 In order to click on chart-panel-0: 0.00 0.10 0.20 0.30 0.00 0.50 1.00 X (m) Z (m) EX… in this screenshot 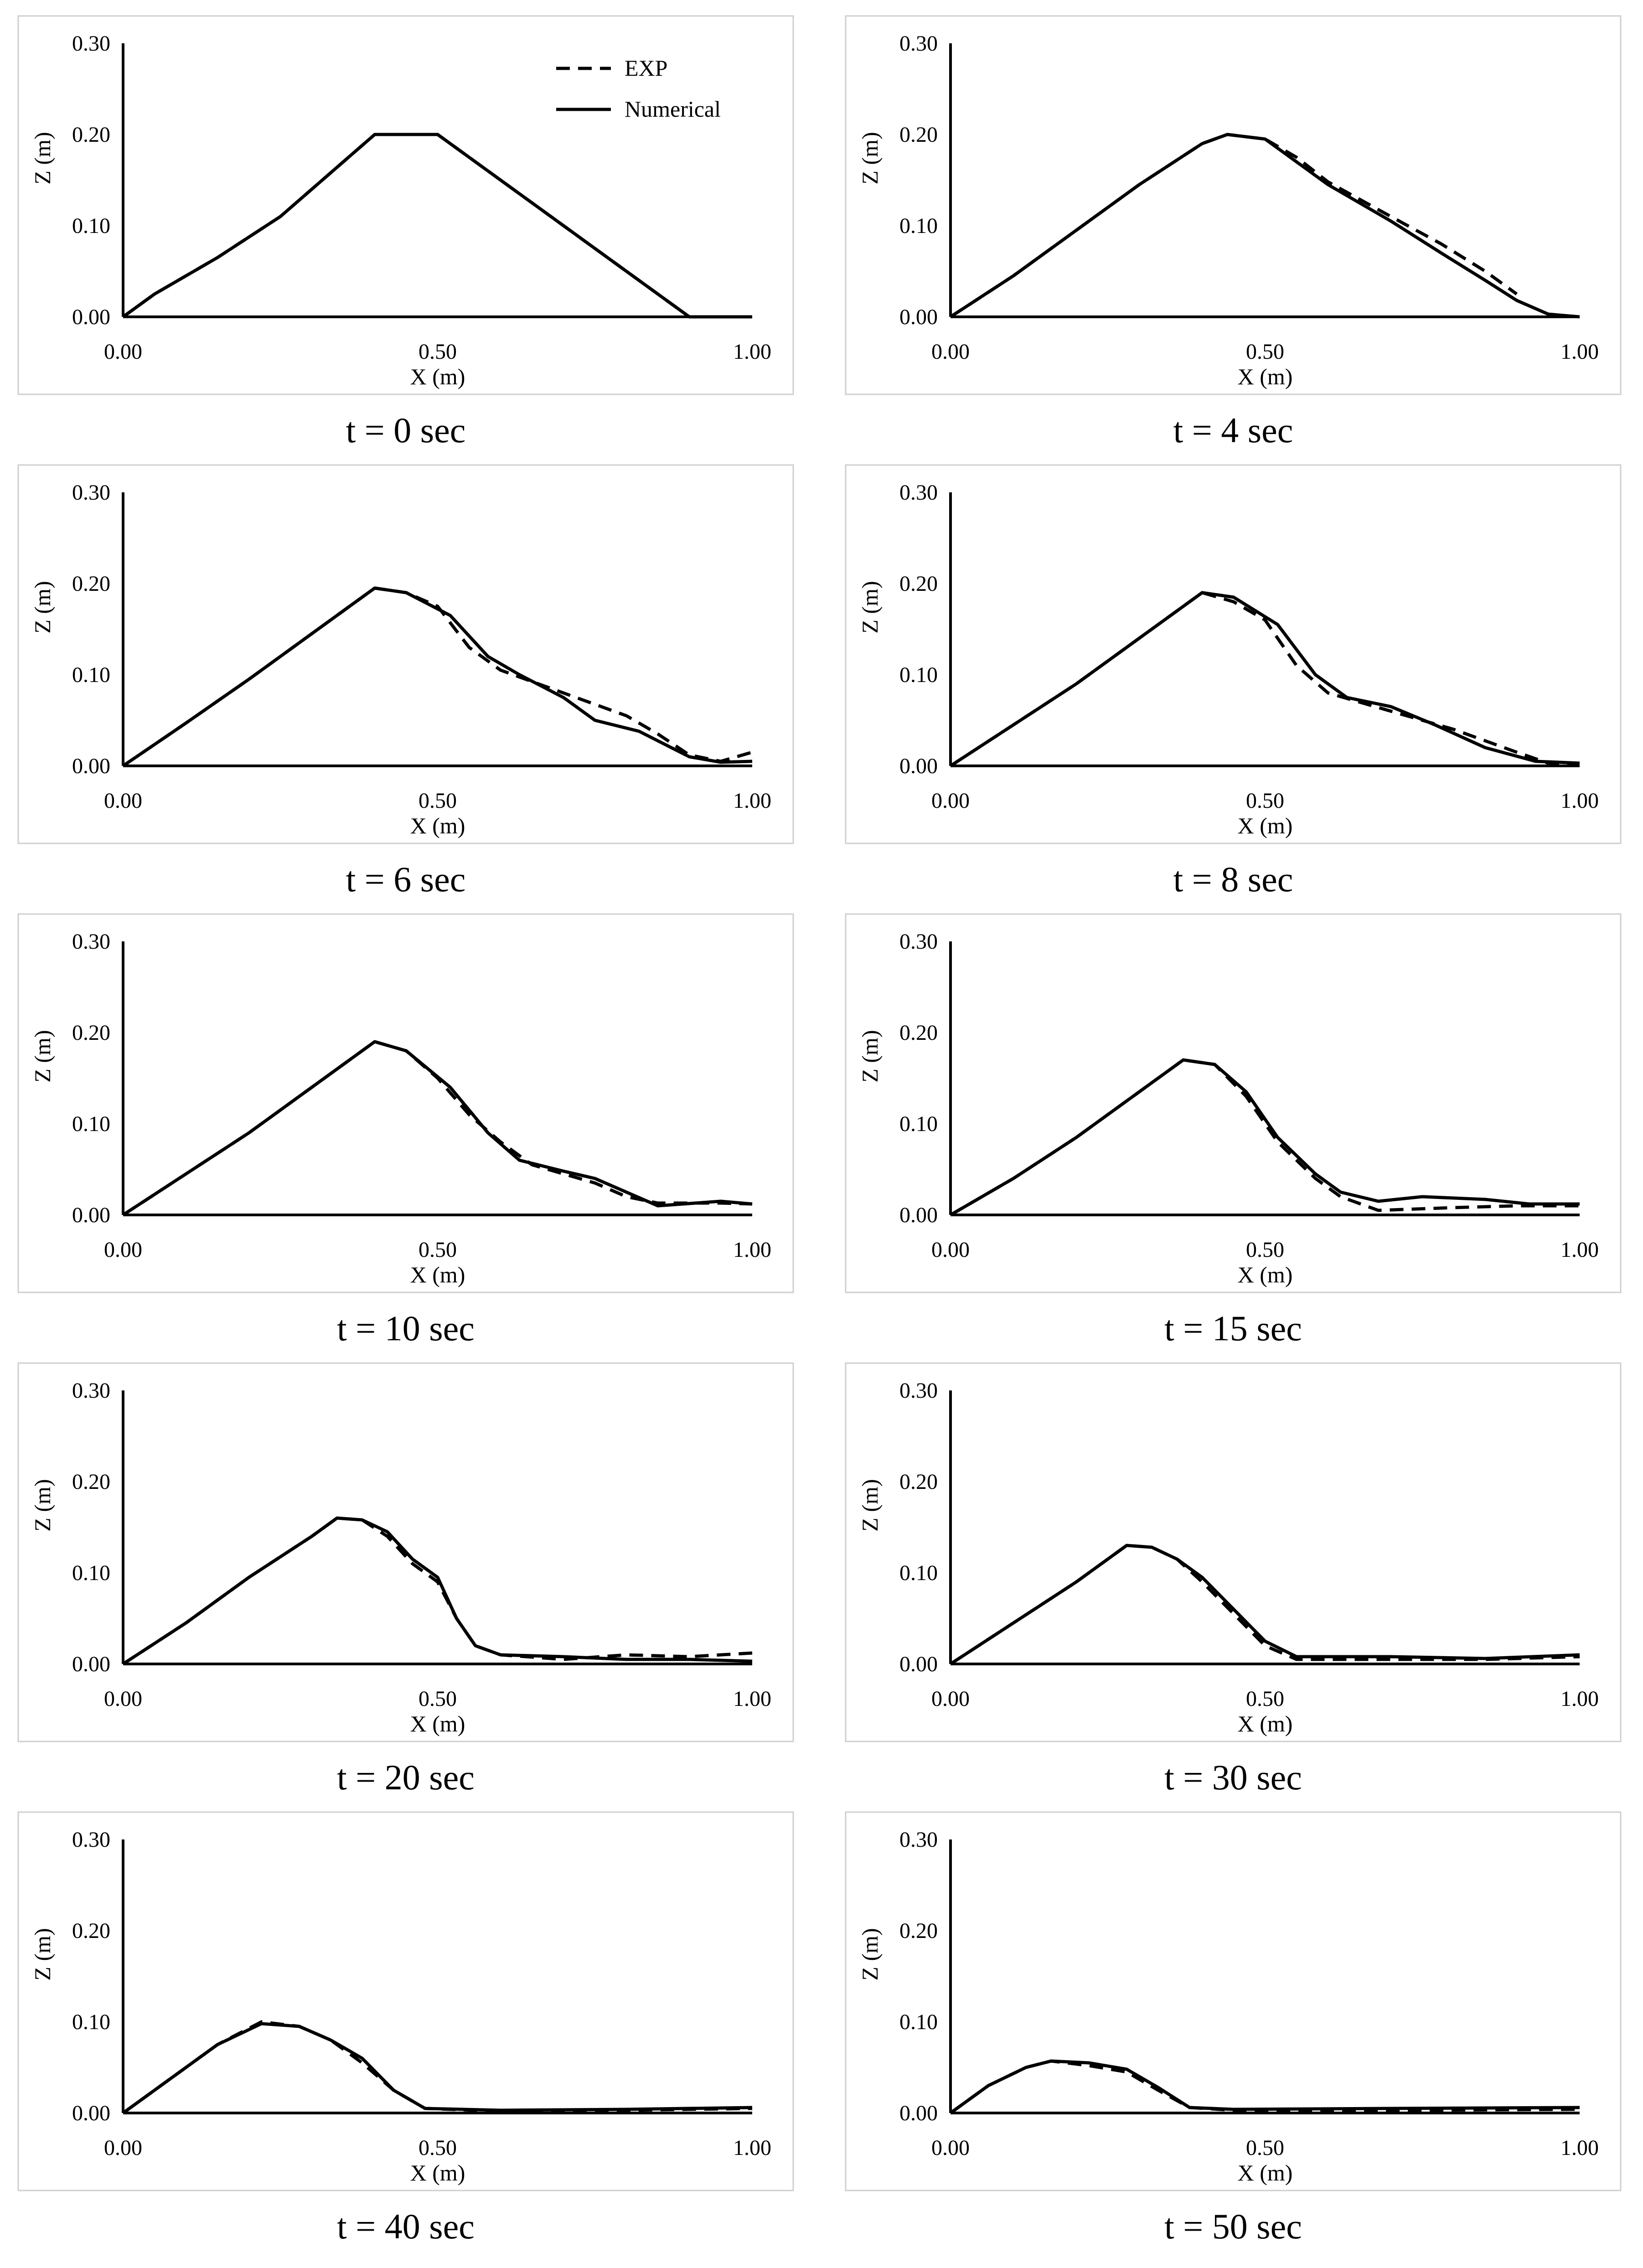, I will do `click(405, 232)`.